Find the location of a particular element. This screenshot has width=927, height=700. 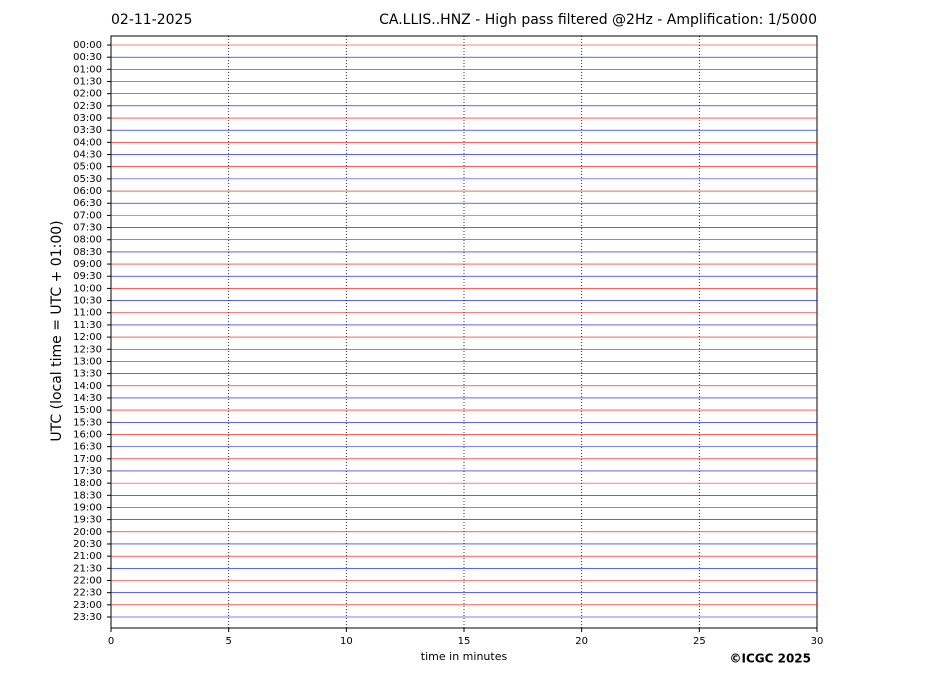

y-tick-label: 21:30 is located at coordinates (87, 568).